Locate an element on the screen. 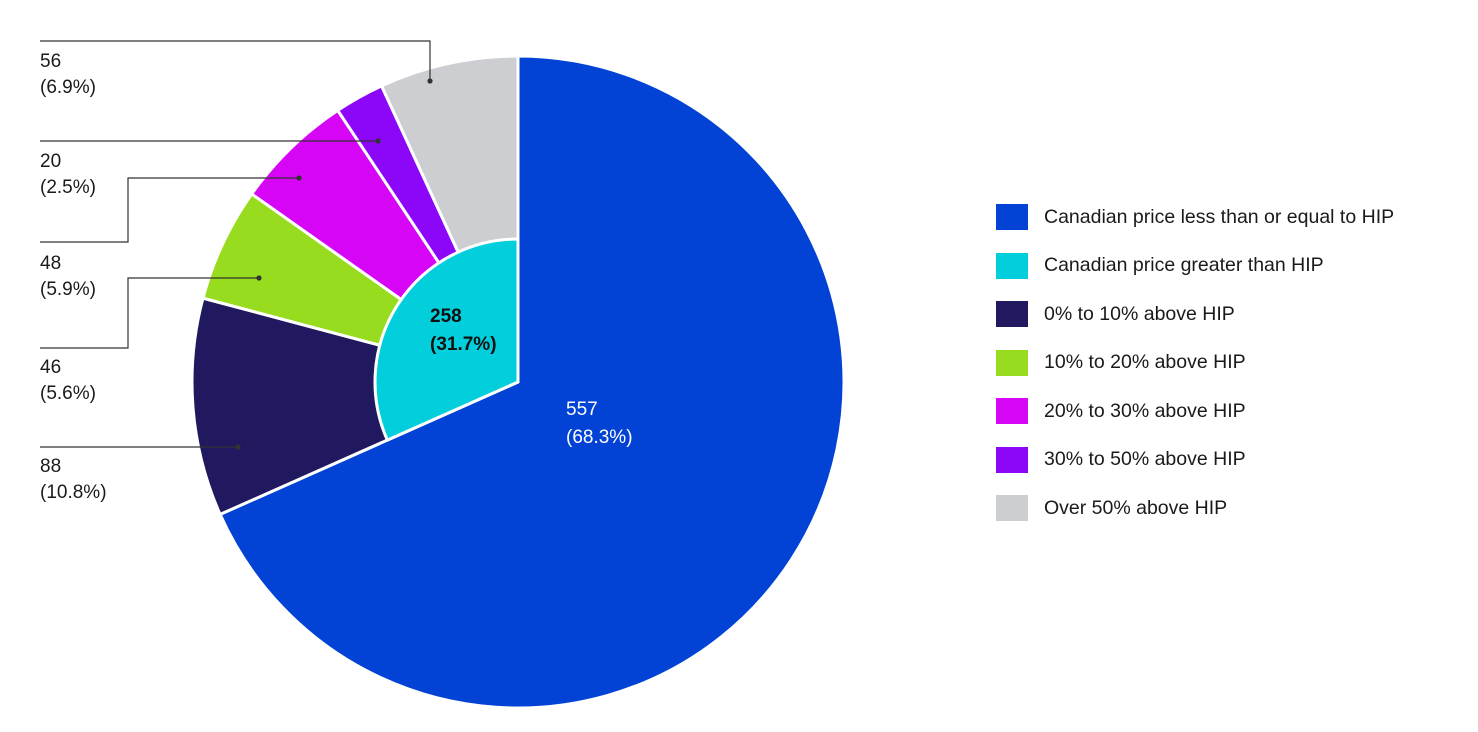  legend-item: 20% to 30% above HIP is located at coordinates (1195, 411).